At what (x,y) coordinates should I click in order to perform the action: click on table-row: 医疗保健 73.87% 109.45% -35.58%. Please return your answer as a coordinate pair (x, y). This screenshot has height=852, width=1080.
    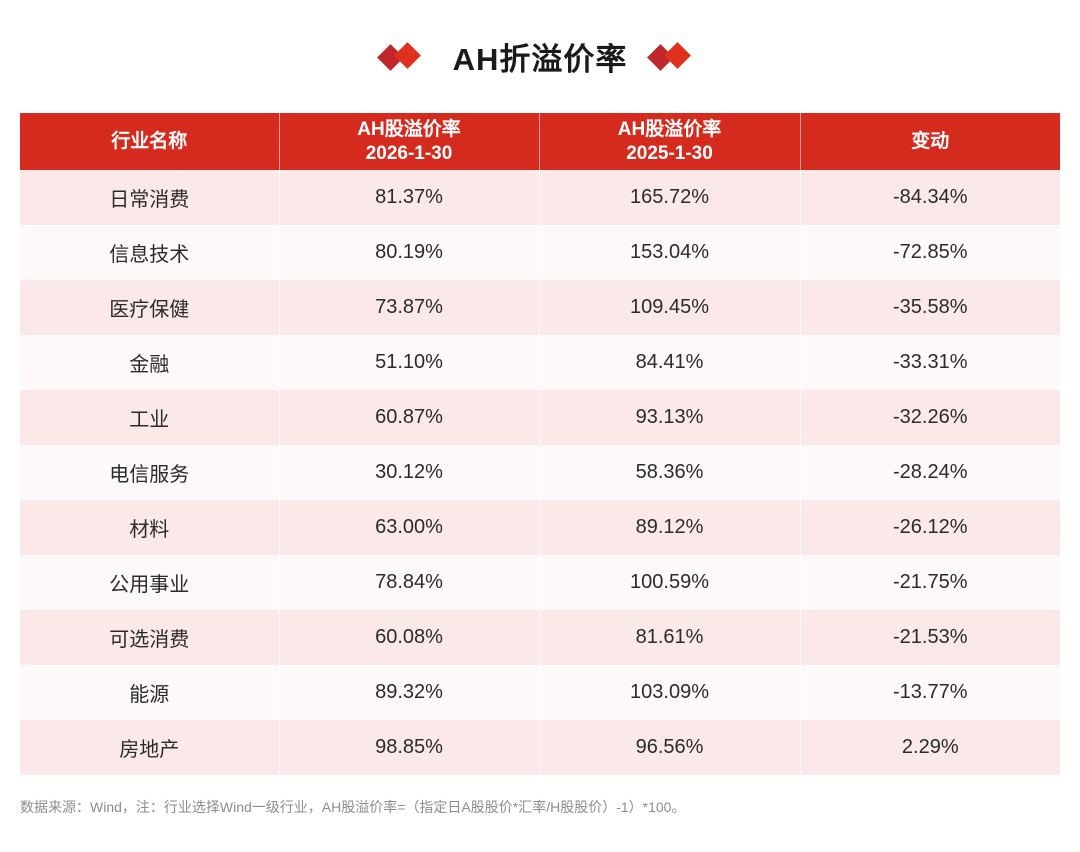
    Looking at the image, I should click on (540, 307).